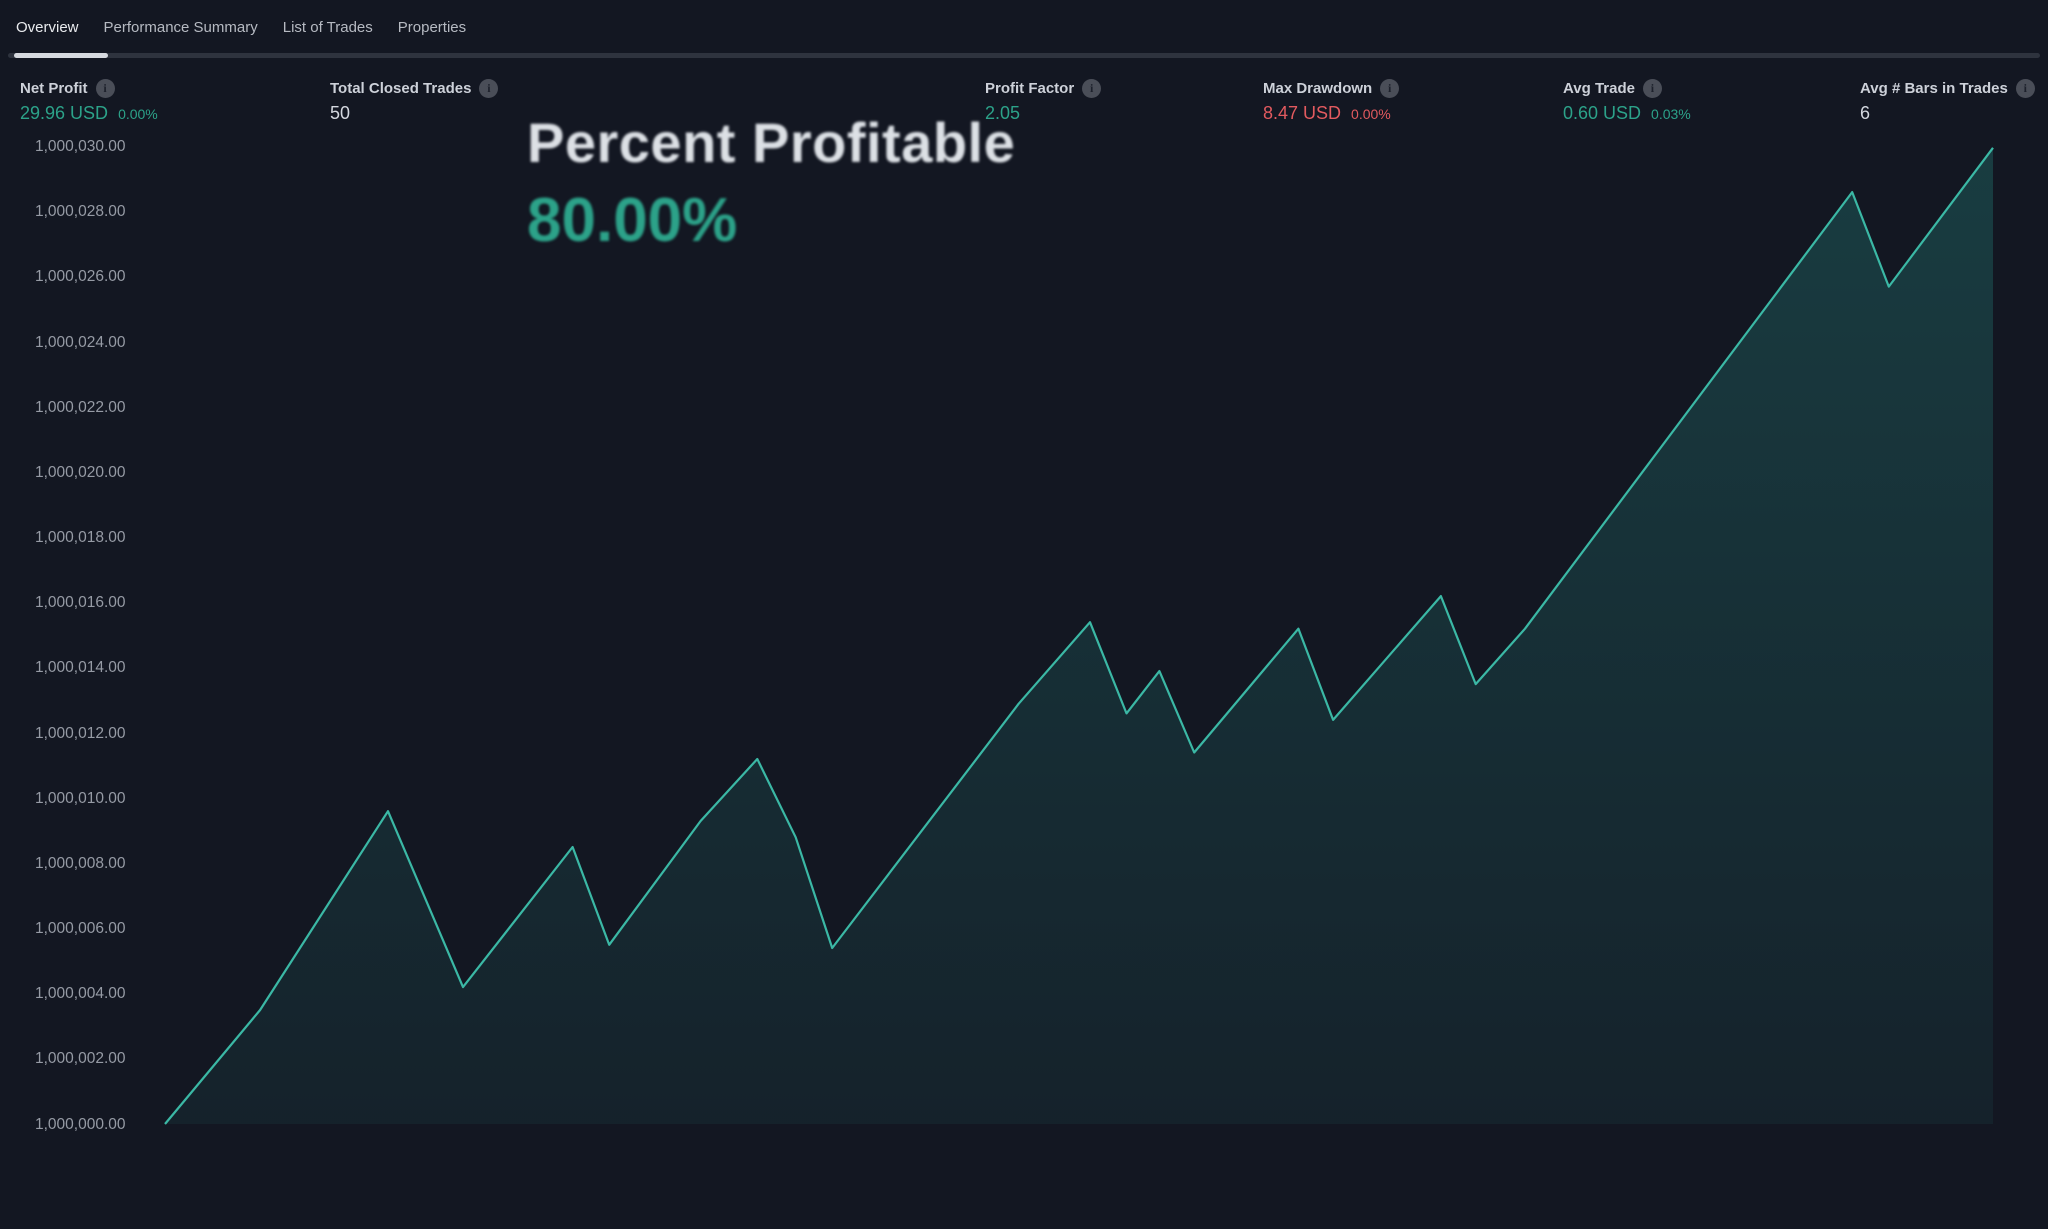 The image size is (2048, 1229). What do you see at coordinates (1043, 102) in the screenshot?
I see `stat-profit-factor: Profit Factor 2.05` at bounding box center [1043, 102].